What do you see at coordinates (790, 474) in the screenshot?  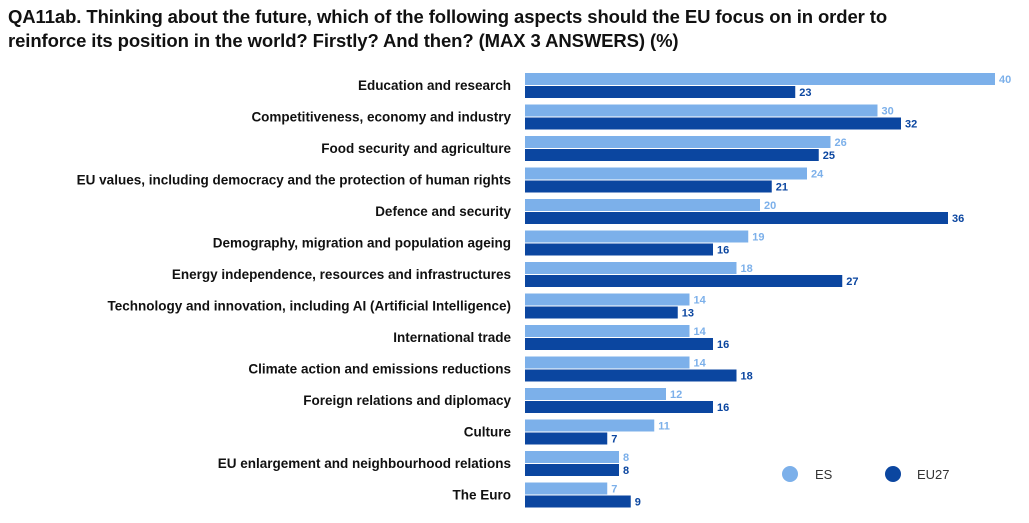 I see `legend-marker-es` at bounding box center [790, 474].